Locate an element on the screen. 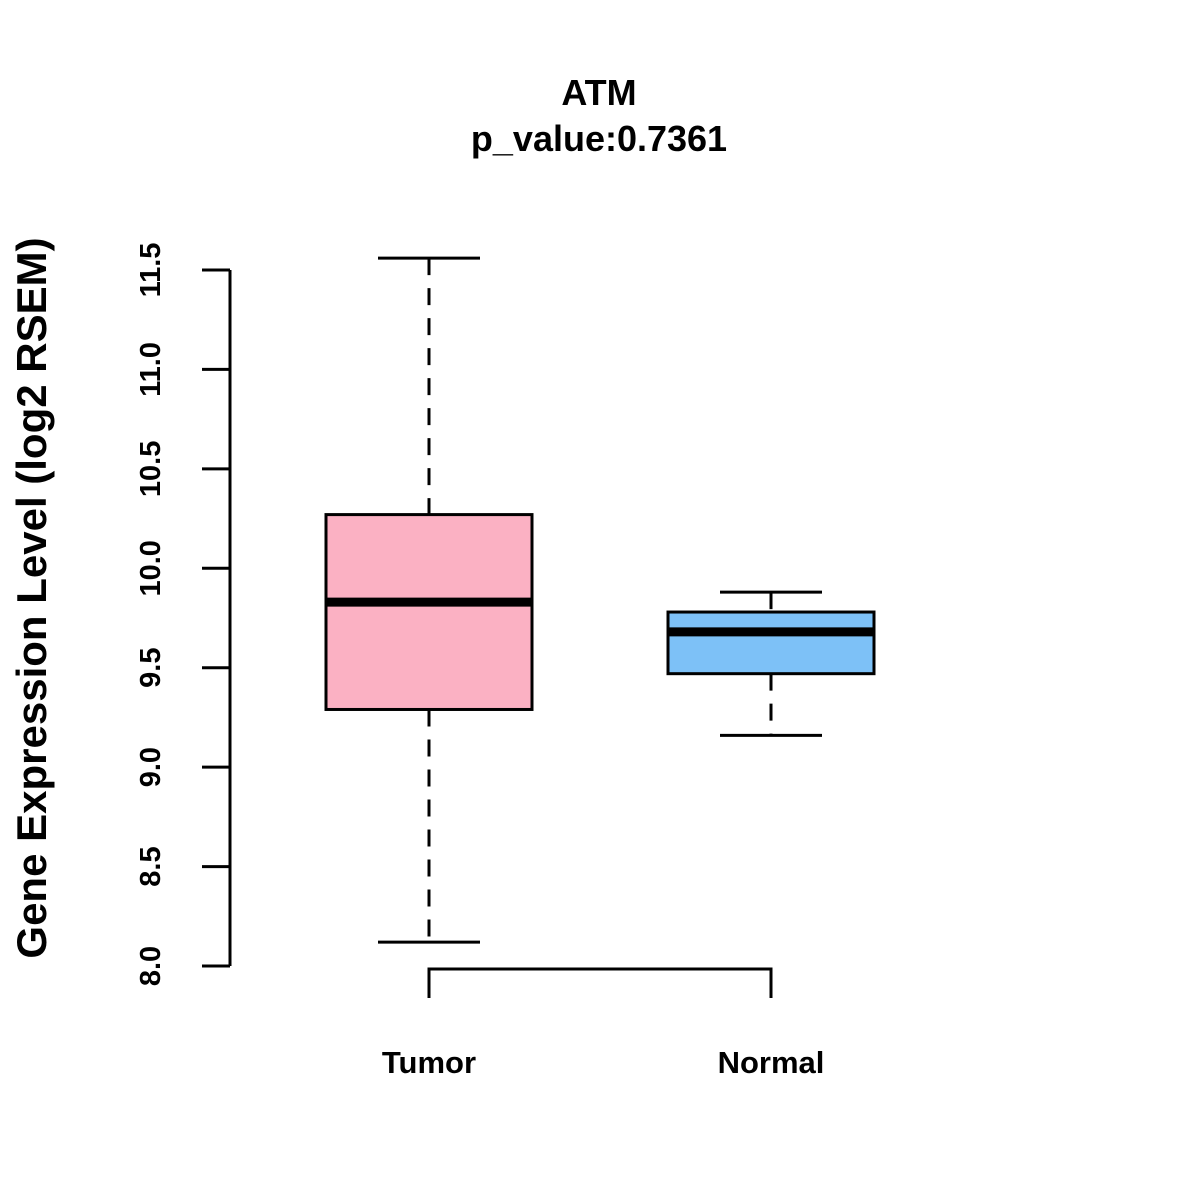 The height and width of the screenshot is (1200, 1200). y-axis: 8.0 8.5 9.0 9.5 10.0 10.5 11.0 11.5 is located at coordinates (183, 614).